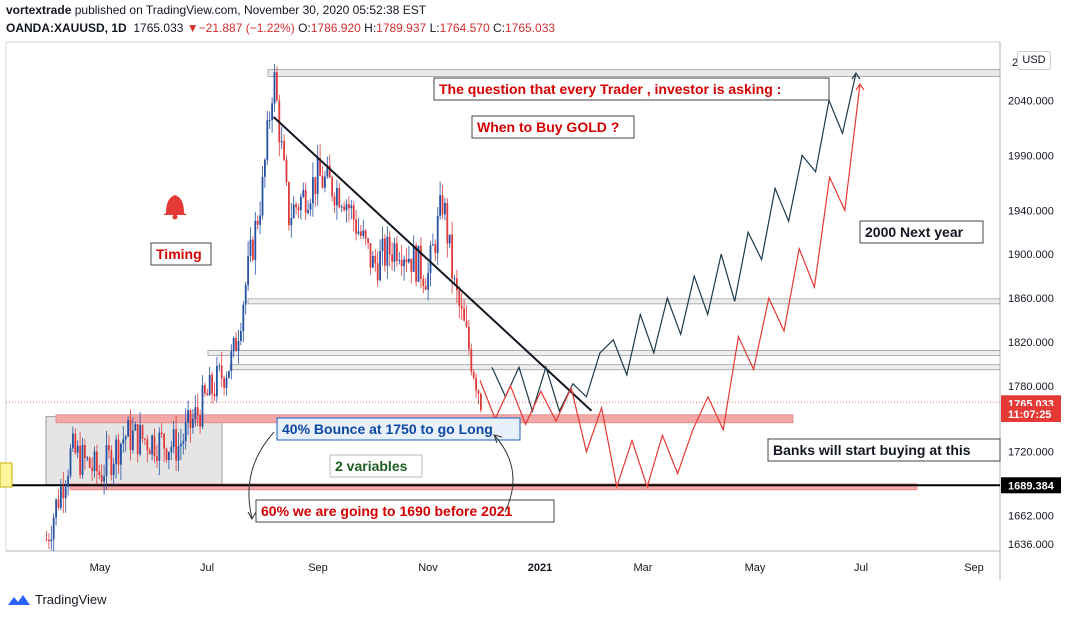  Describe the element at coordinates (1031, 387) in the screenshot. I see `y-tick-label: 1780.000` at that location.